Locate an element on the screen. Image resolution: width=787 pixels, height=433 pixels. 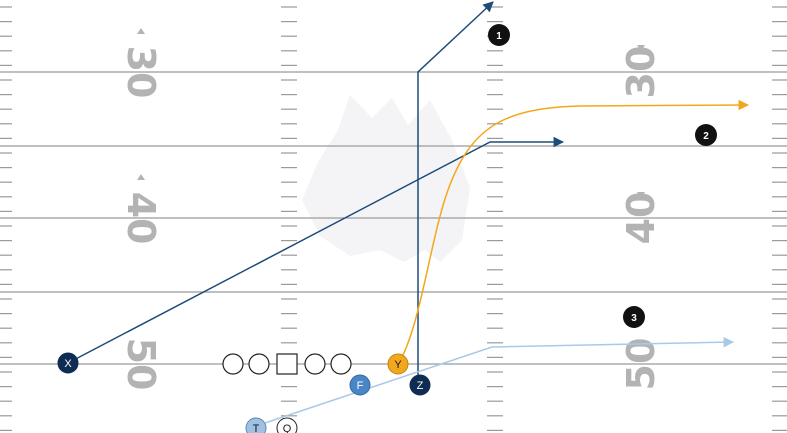
lineman-center is located at coordinates (287, 364).